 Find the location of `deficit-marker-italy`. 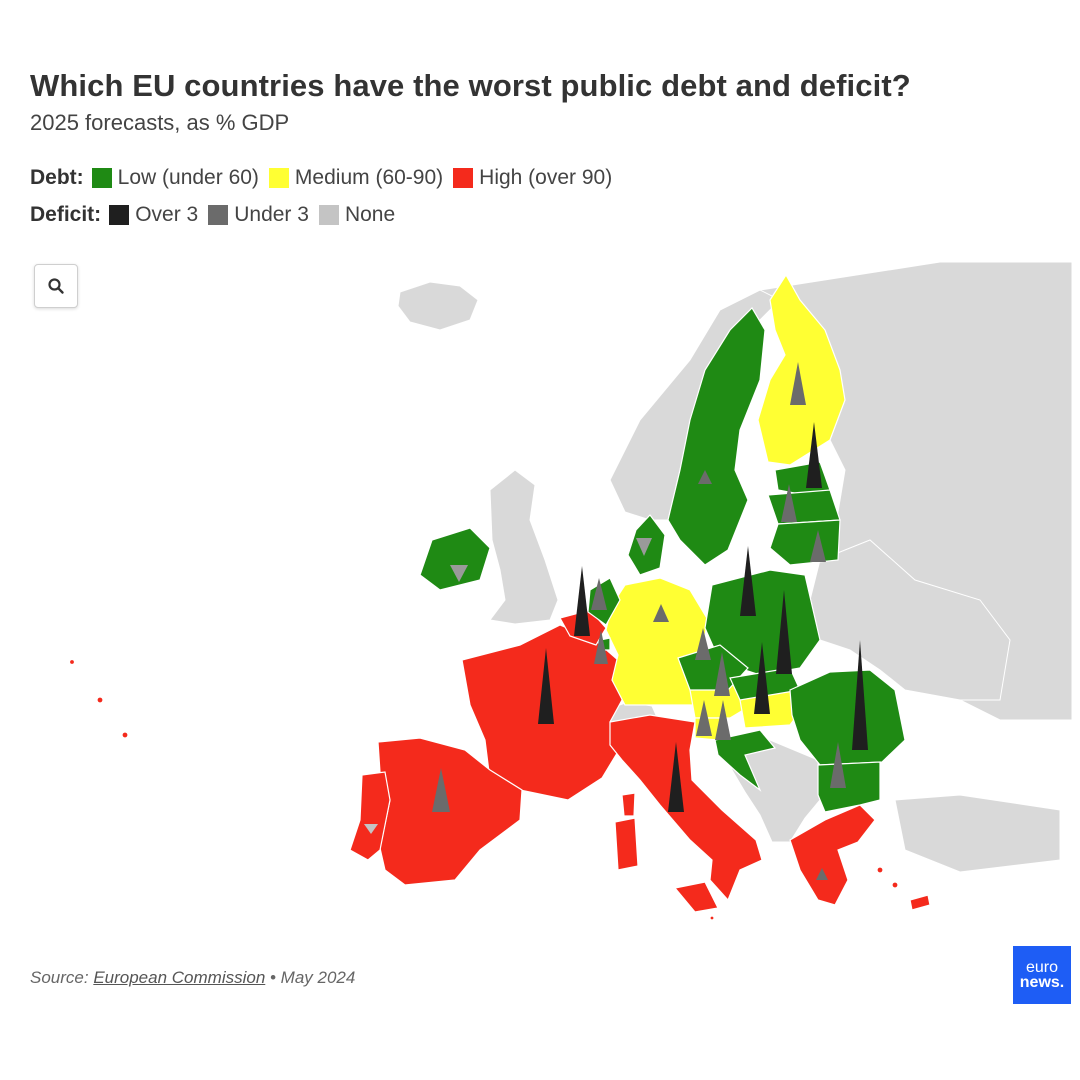

deficit-marker-italy is located at coordinates (676, 777).